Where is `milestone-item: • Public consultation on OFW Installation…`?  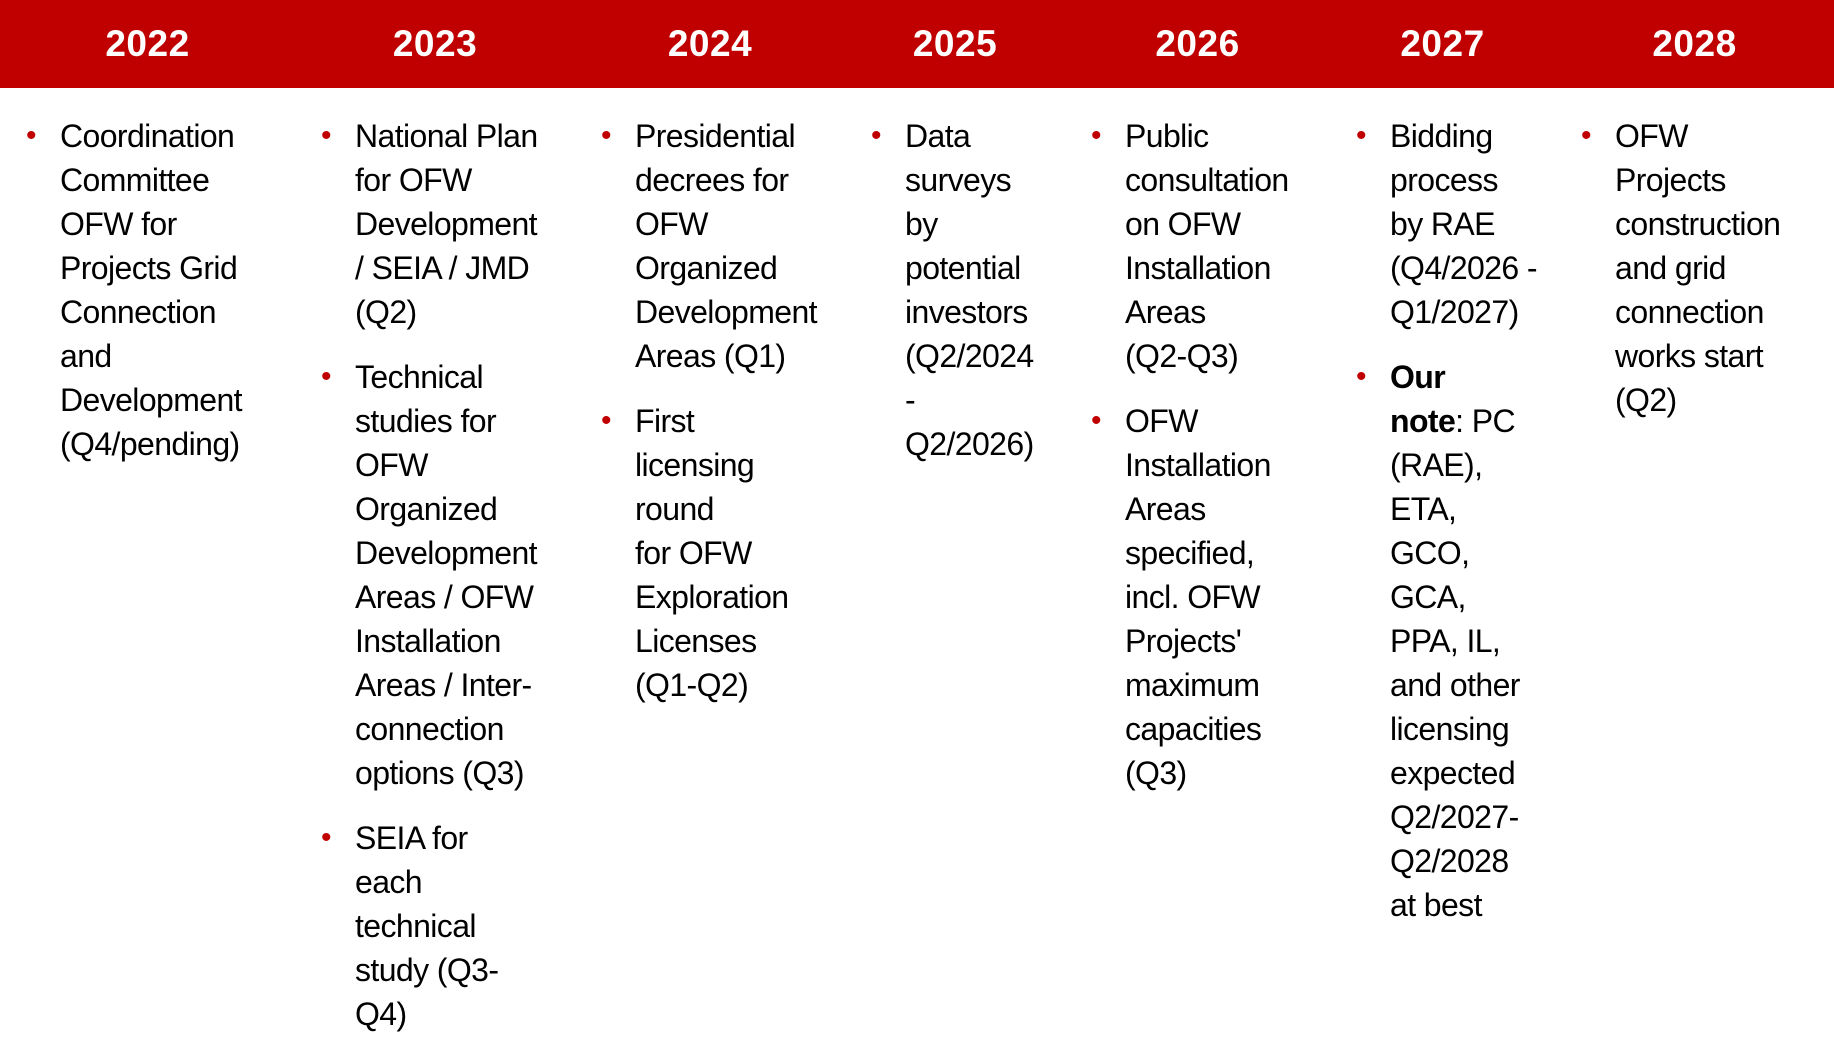 milestone-item: • Public consultation on OFW Installation… is located at coordinates (1207, 246).